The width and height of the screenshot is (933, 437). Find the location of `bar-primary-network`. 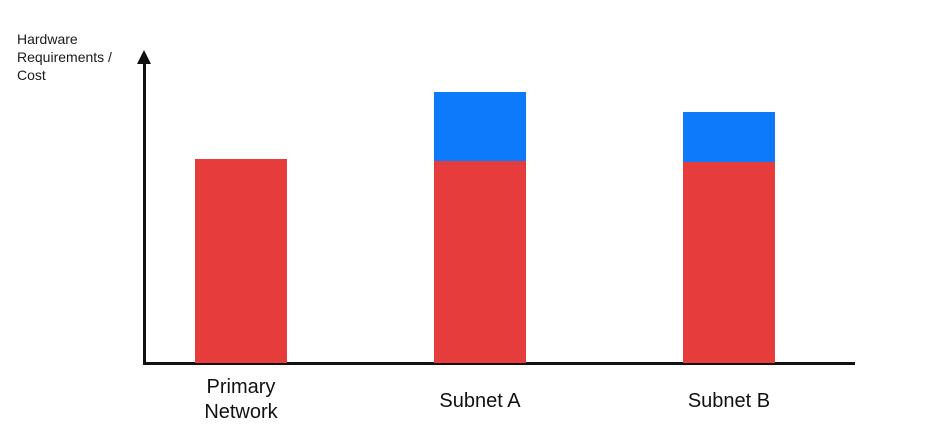

bar-primary-network is located at coordinates (241, 261).